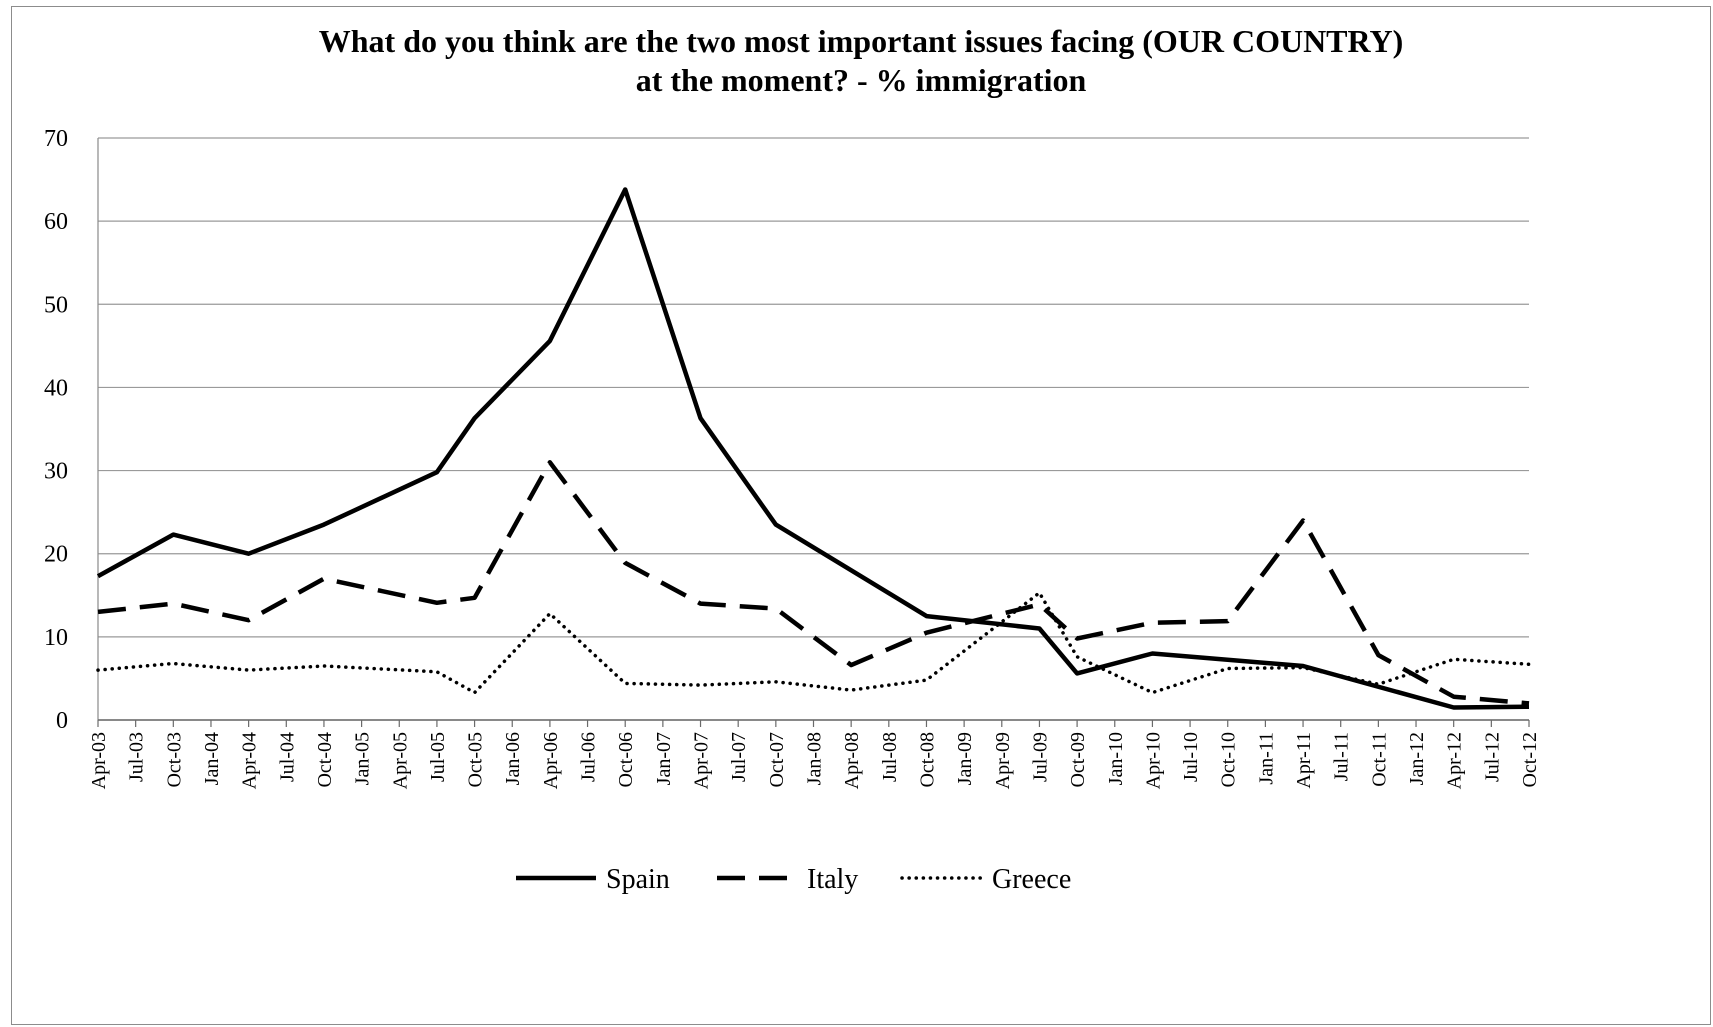 This screenshot has width=1713, height=1027. Describe the element at coordinates (1040, 757) in the screenshot. I see `x-tick-label: Jul-09` at that location.